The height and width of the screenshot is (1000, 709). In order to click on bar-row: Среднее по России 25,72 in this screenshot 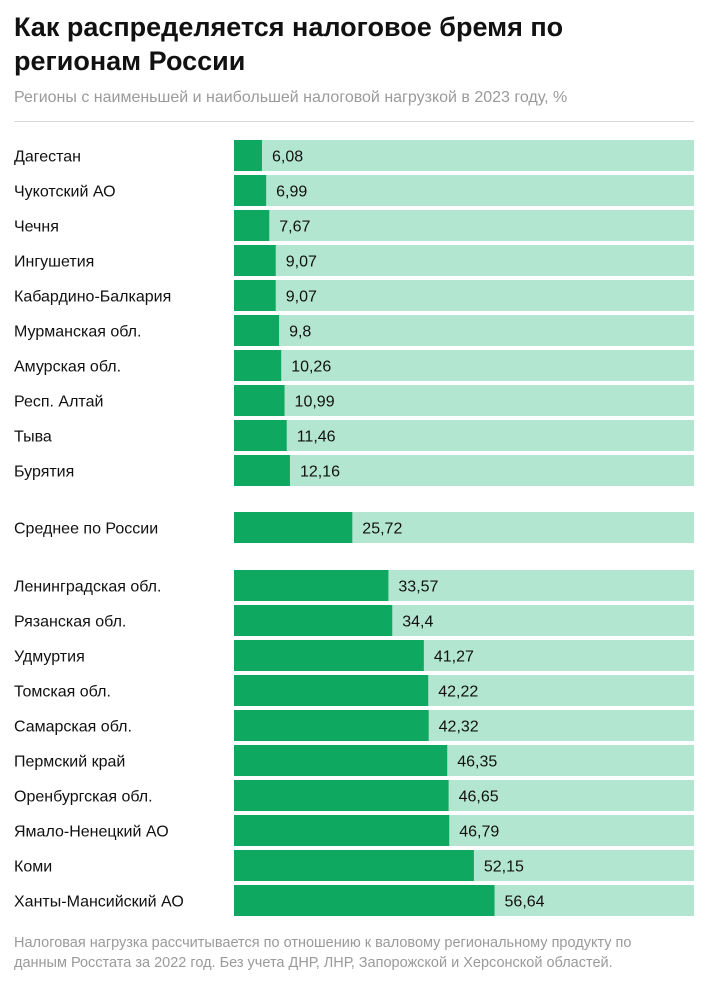, I will do `click(354, 527)`.